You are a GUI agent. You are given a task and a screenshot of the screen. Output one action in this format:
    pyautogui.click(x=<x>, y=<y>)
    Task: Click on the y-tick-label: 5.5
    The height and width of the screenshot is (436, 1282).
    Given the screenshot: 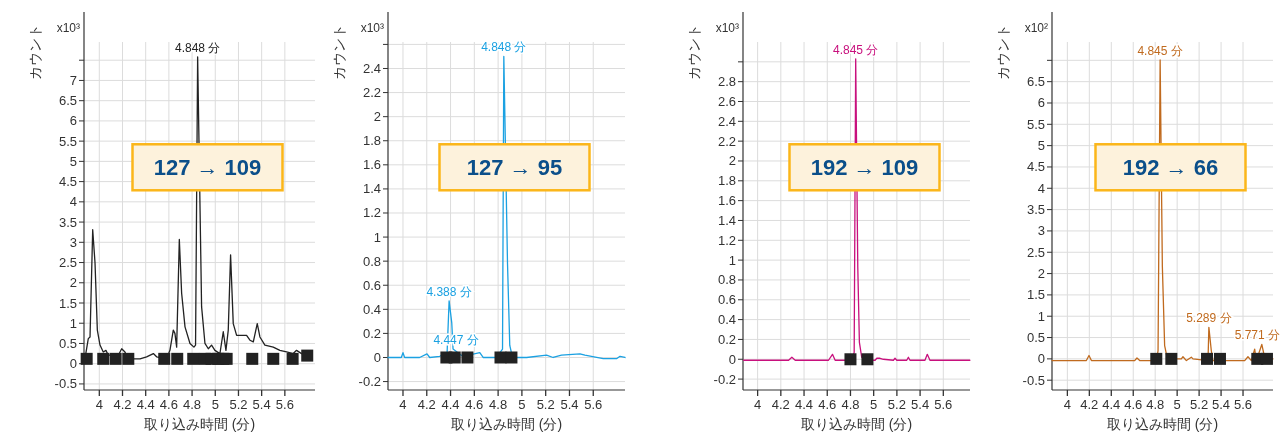 What is the action you would take?
    pyautogui.click(x=67, y=141)
    